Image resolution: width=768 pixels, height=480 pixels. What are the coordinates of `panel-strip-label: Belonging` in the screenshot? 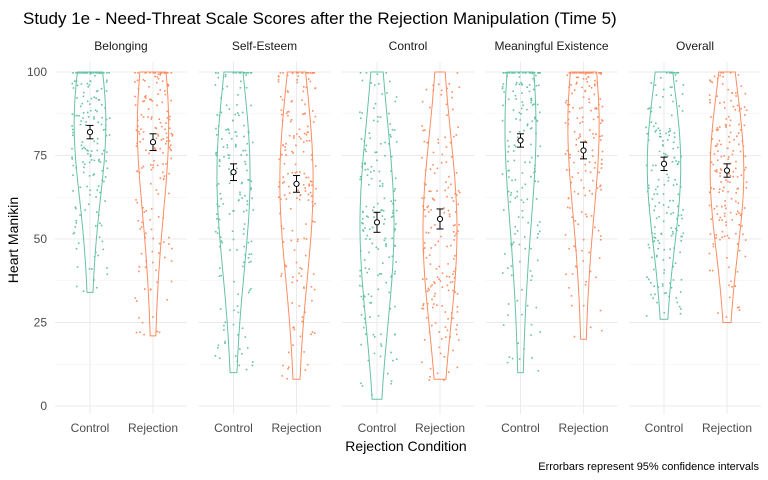 It's located at (120, 46).